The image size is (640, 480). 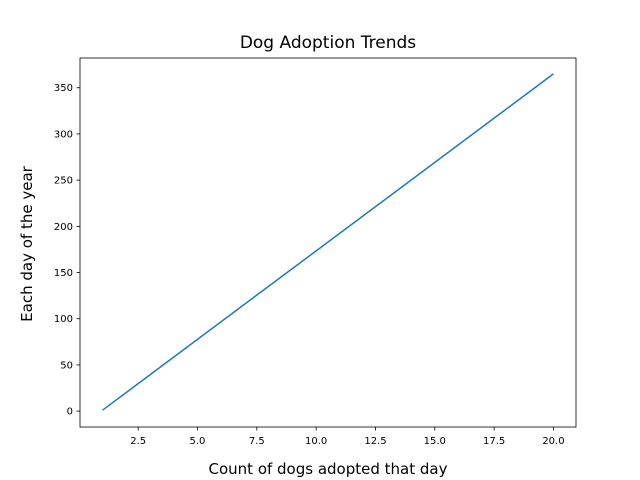 What do you see at coordinates (494, 441) in the screenshot?
I see `x-tick-label: 17.5` at bounding box center [494, 441].